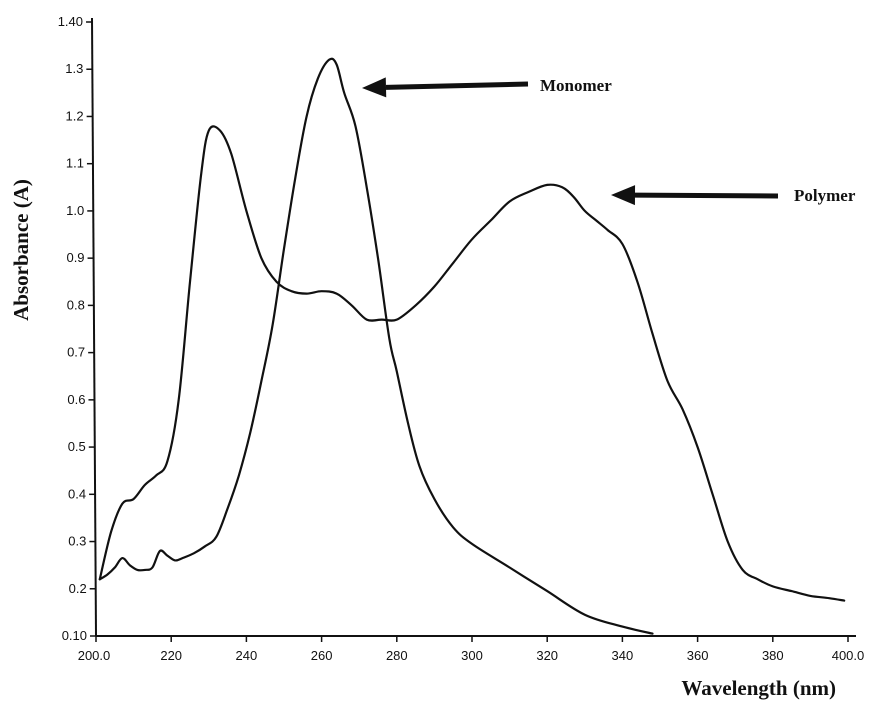  Describe the element at coordinates (825, 195) in the screenshot. I see `annotation-label: Polymer` at that location.